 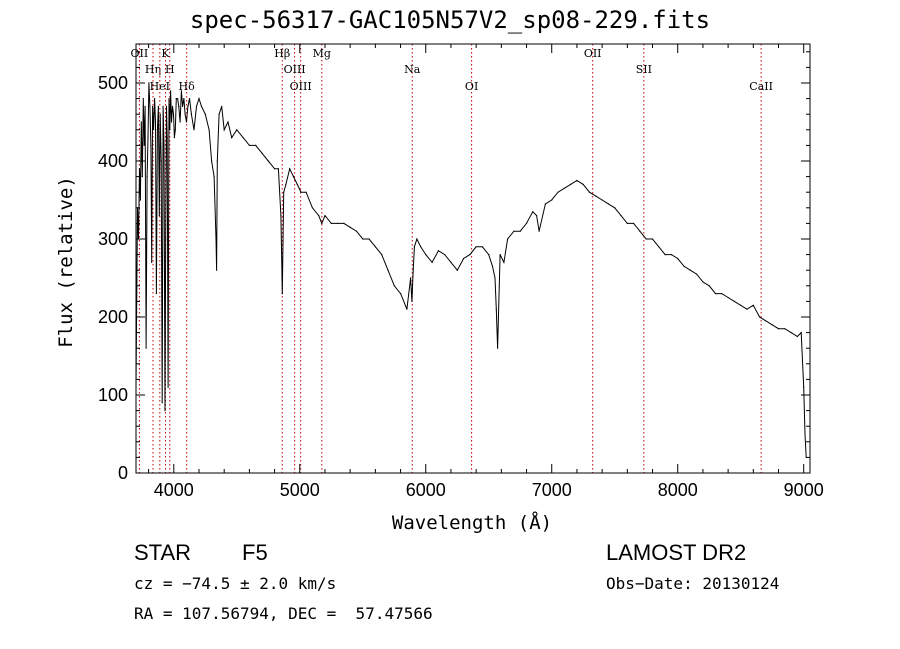 What do you see at coordinates (426, 490) in the screenshot?
I see `x-tick-label: 6000` at bounding box center [426, 490].